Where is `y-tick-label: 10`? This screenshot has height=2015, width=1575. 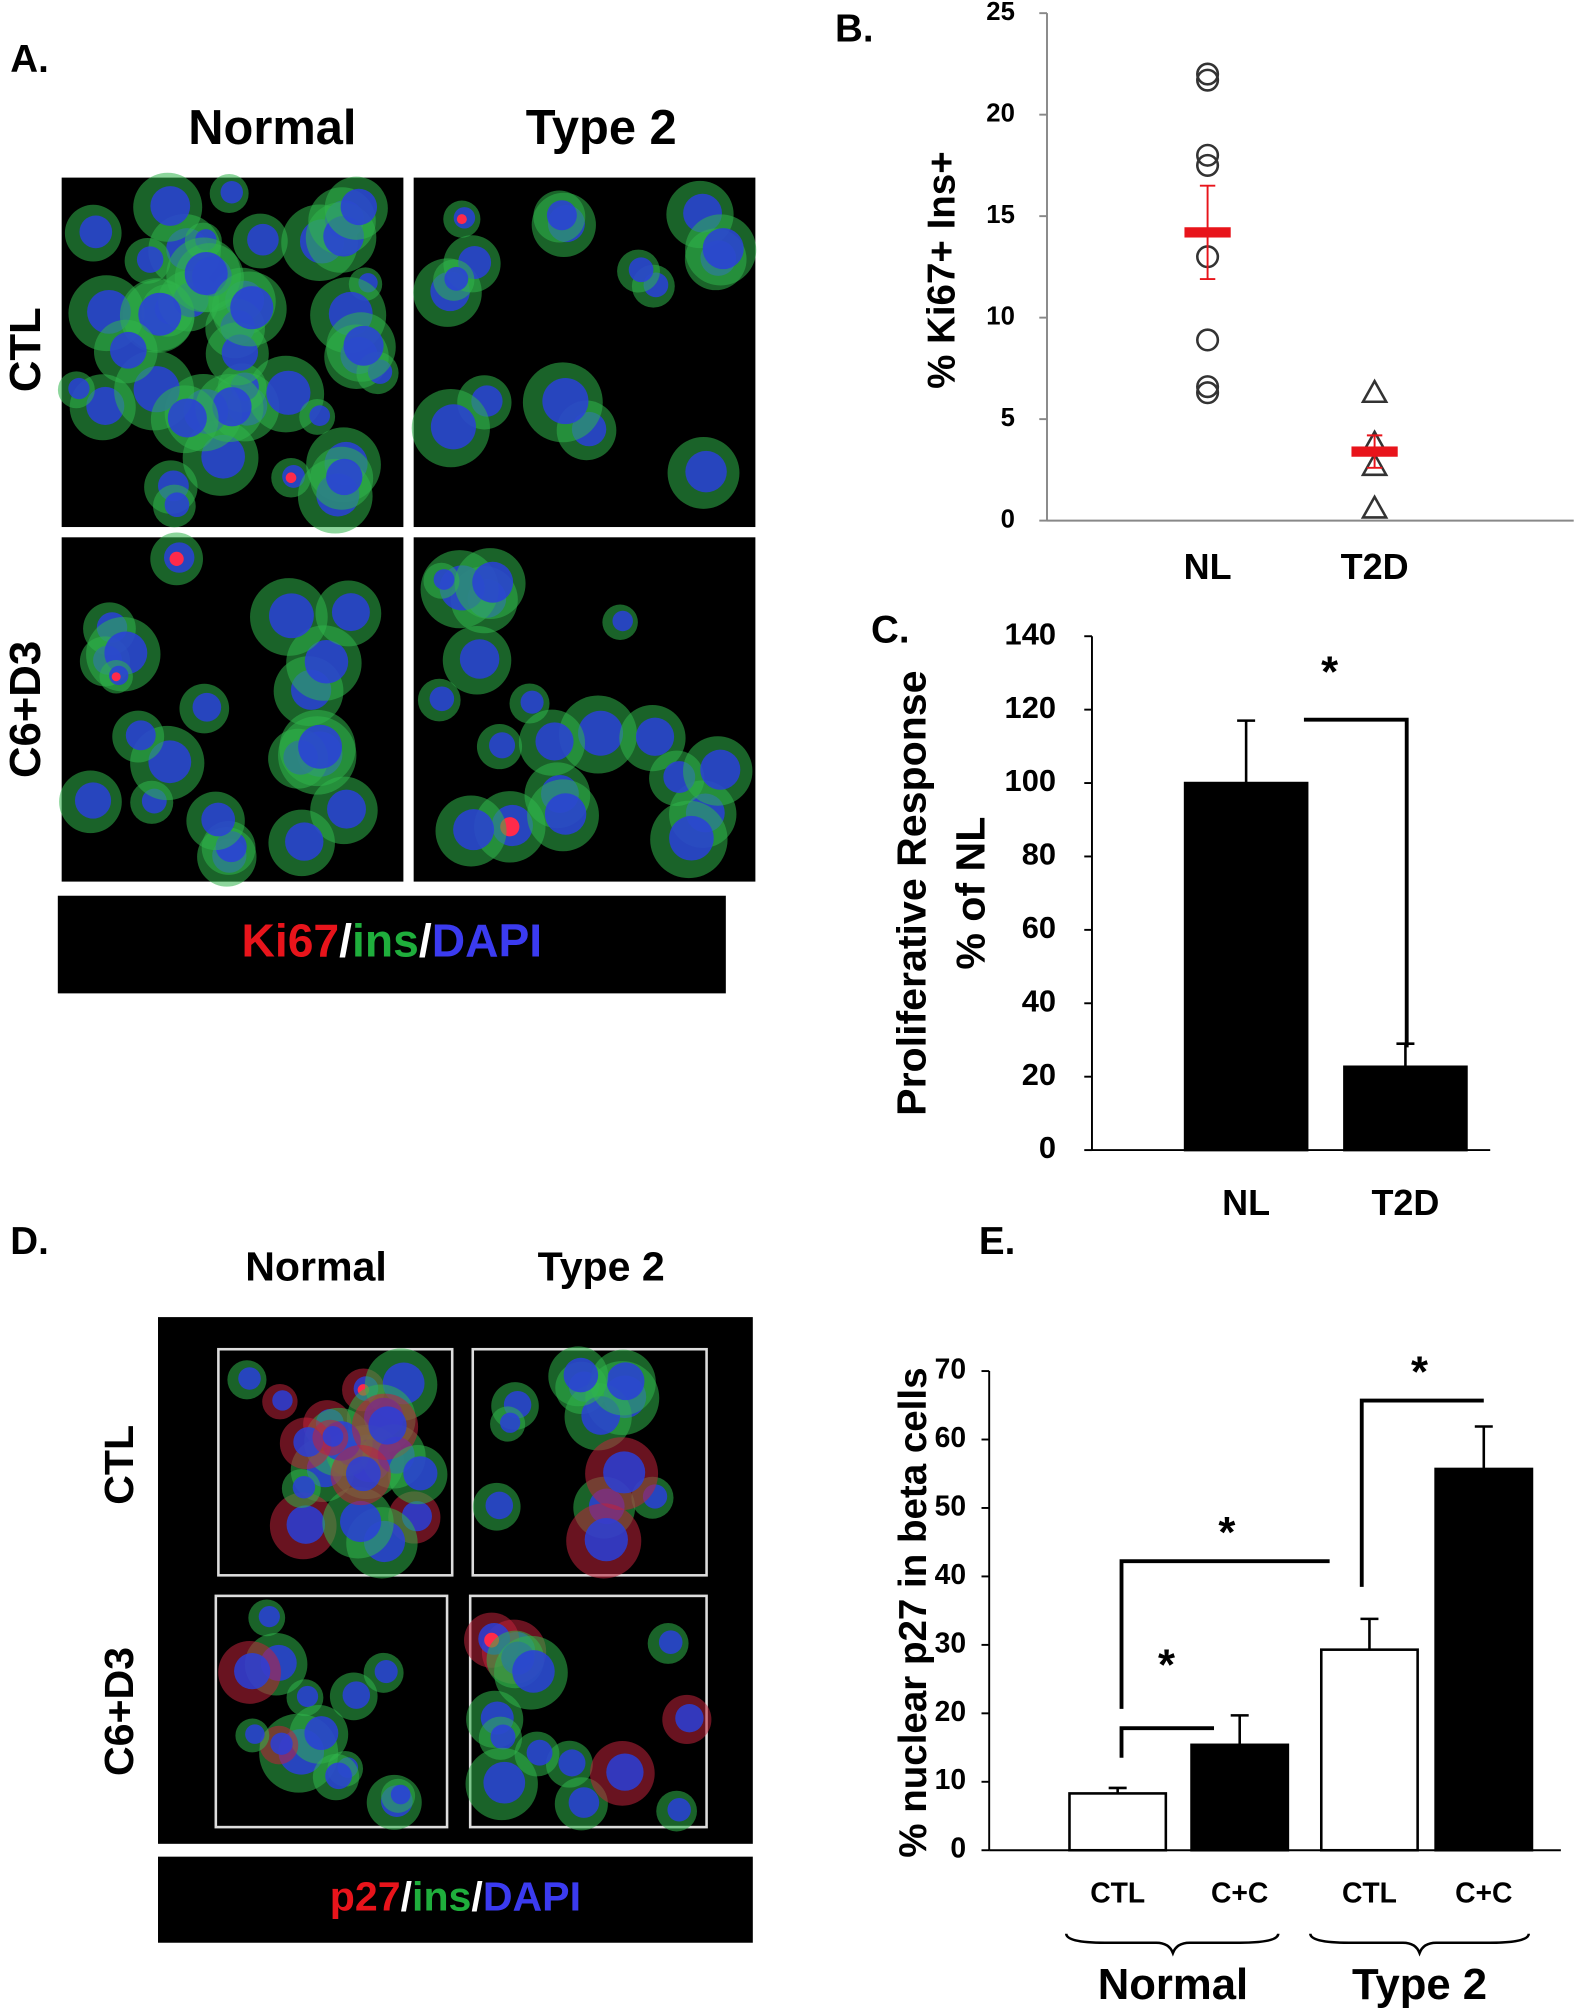
y-tick-label: 10 is located at coordinates (1000, 316).